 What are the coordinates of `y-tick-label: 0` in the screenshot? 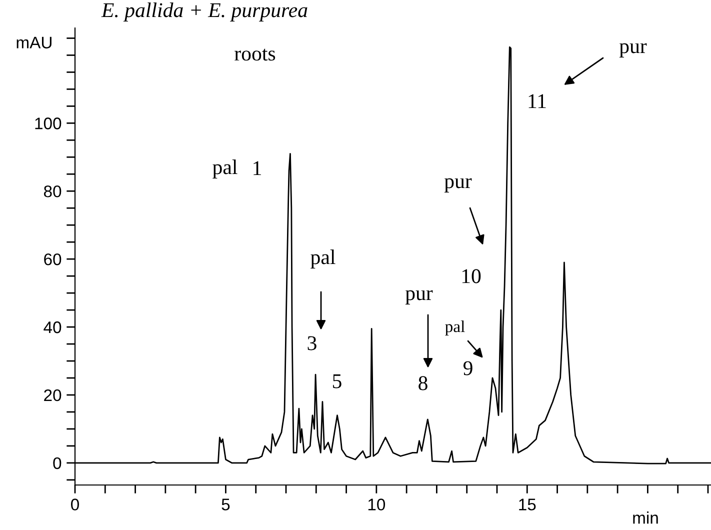 It's located at (57, 463).